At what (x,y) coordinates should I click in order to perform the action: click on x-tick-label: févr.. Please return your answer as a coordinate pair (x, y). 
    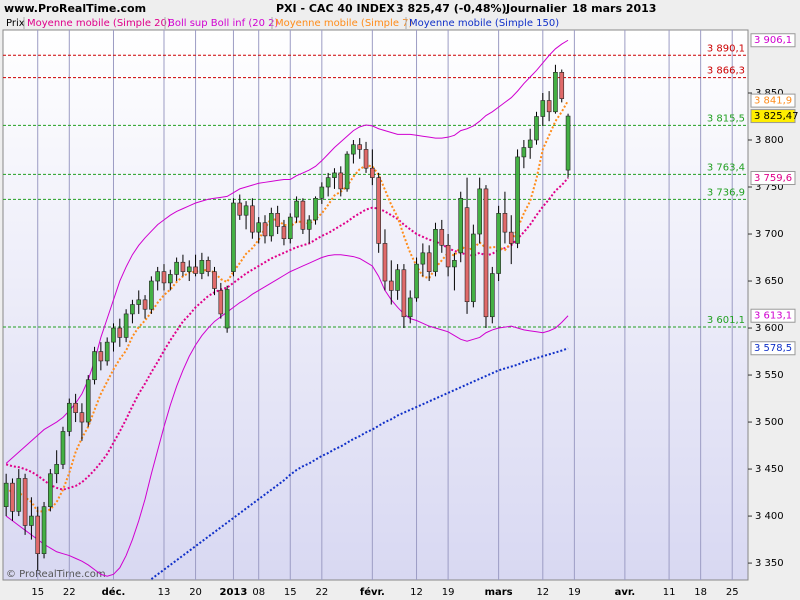
    Looking at the image, I should click on (372, 592).